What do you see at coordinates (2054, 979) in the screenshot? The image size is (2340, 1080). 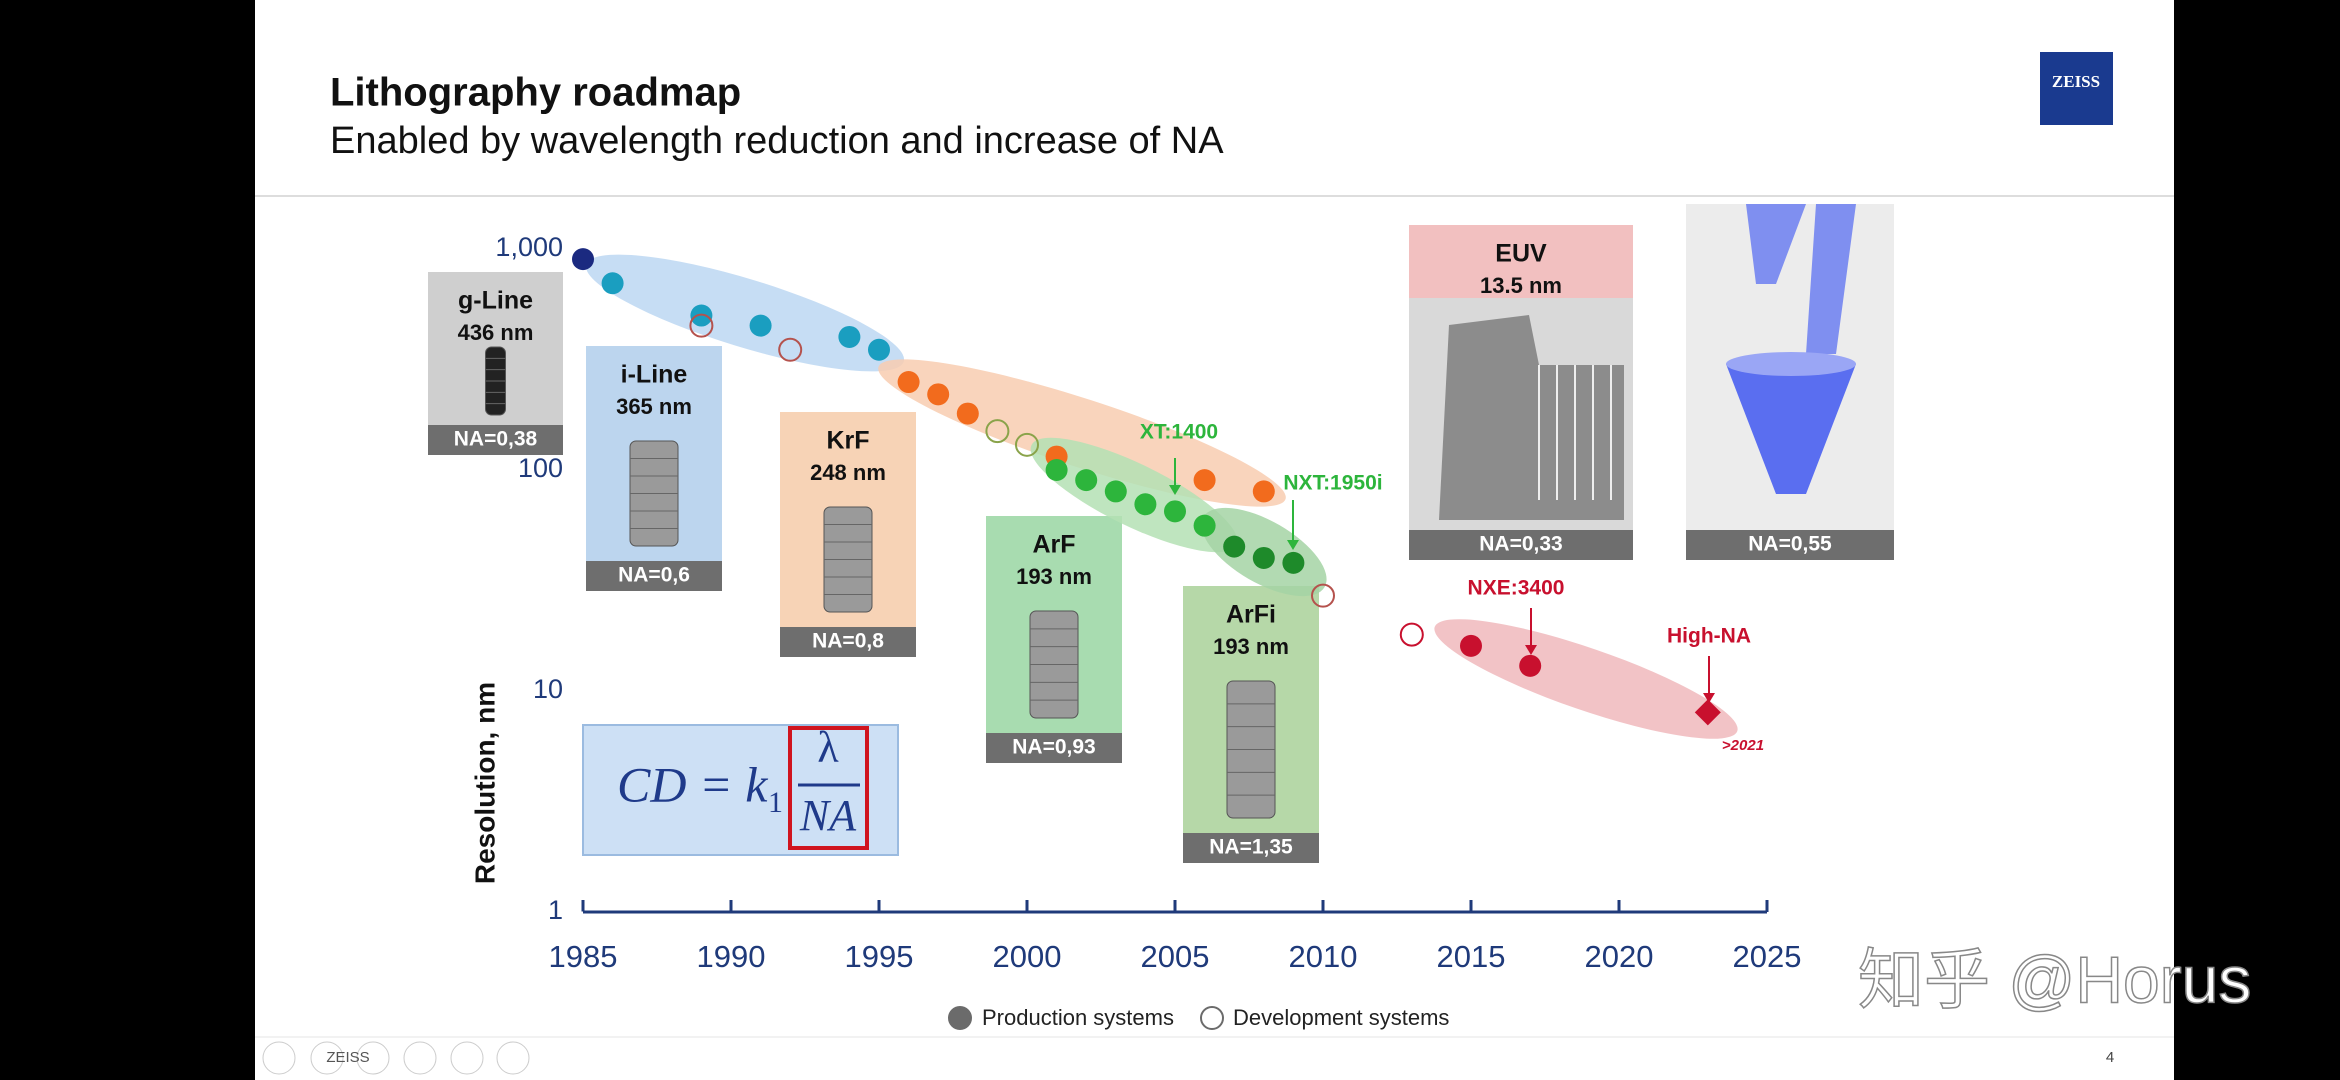 I see `watermark: 知乎 @Horus` at bounding box center [2054, 979].